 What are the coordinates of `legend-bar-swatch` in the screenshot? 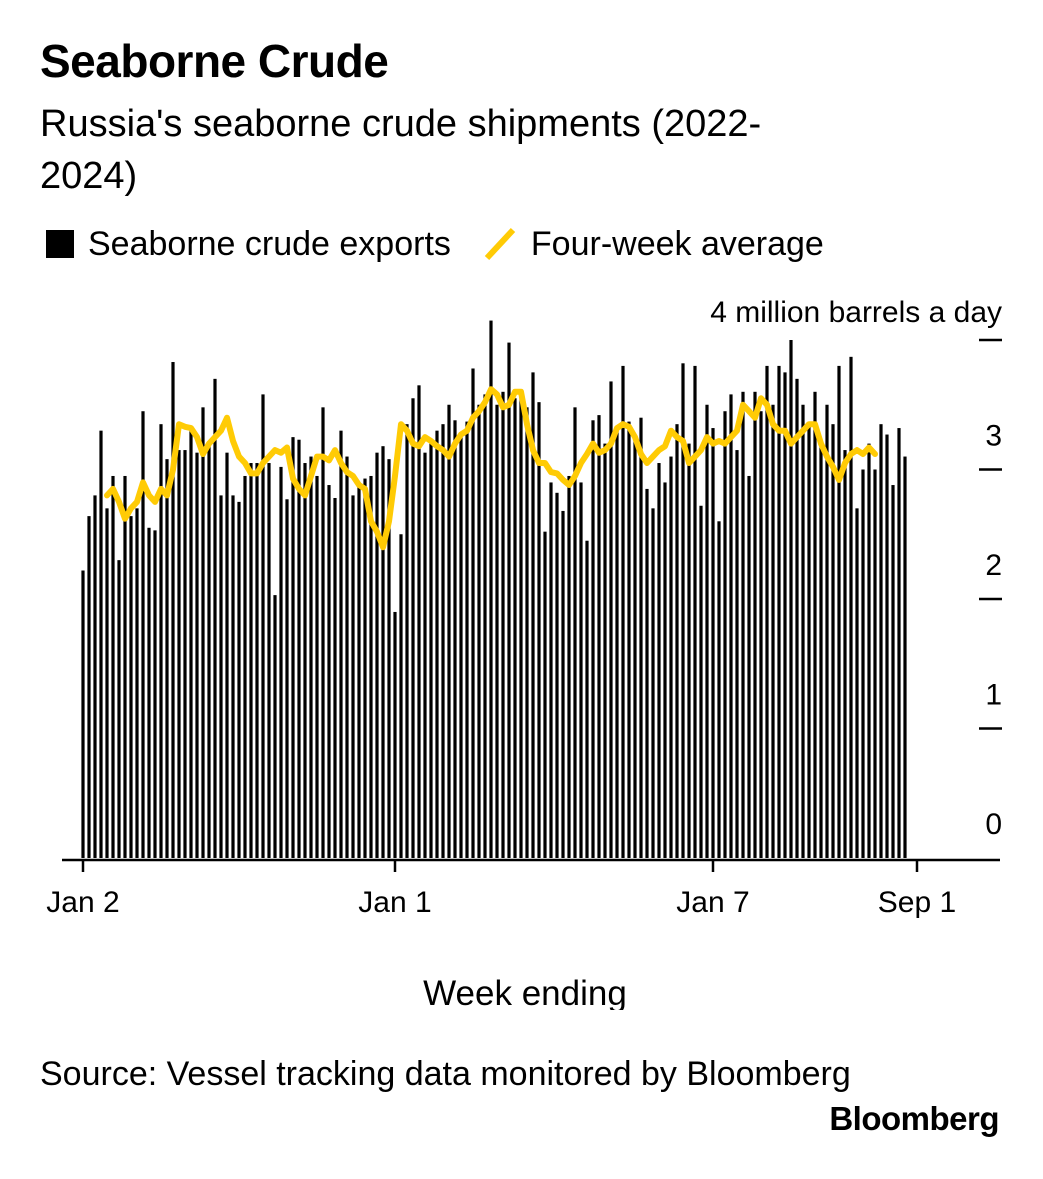 It's located at (60, 244).